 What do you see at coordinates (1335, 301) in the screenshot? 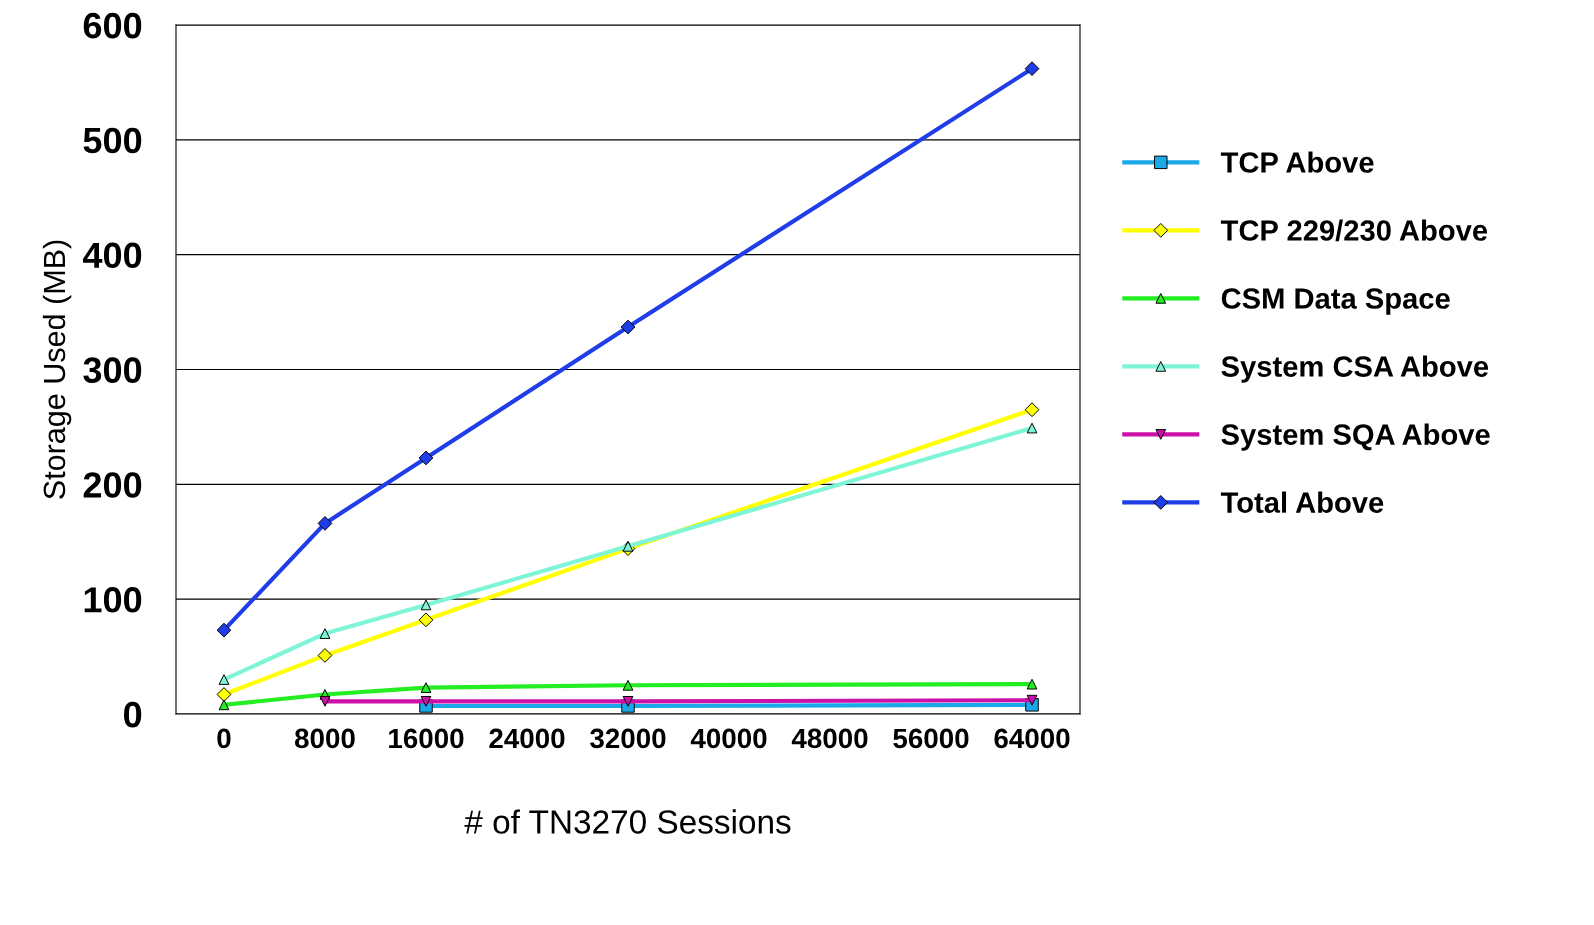
I see `legend-label: CSM Data Space` at bounding box center [1335, 301].